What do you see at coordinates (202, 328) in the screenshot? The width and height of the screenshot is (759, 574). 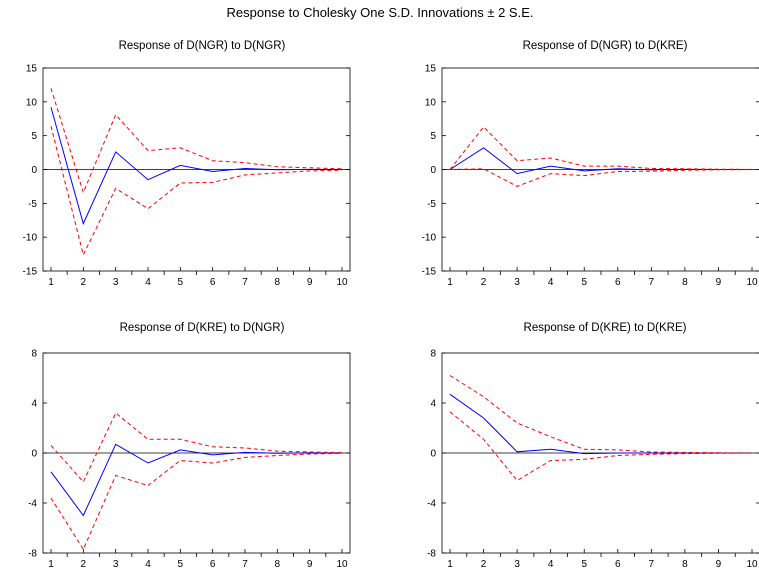 I see `panel-title: Response of D(KRE) to D(NGR)` at bounding box center [202, 328].